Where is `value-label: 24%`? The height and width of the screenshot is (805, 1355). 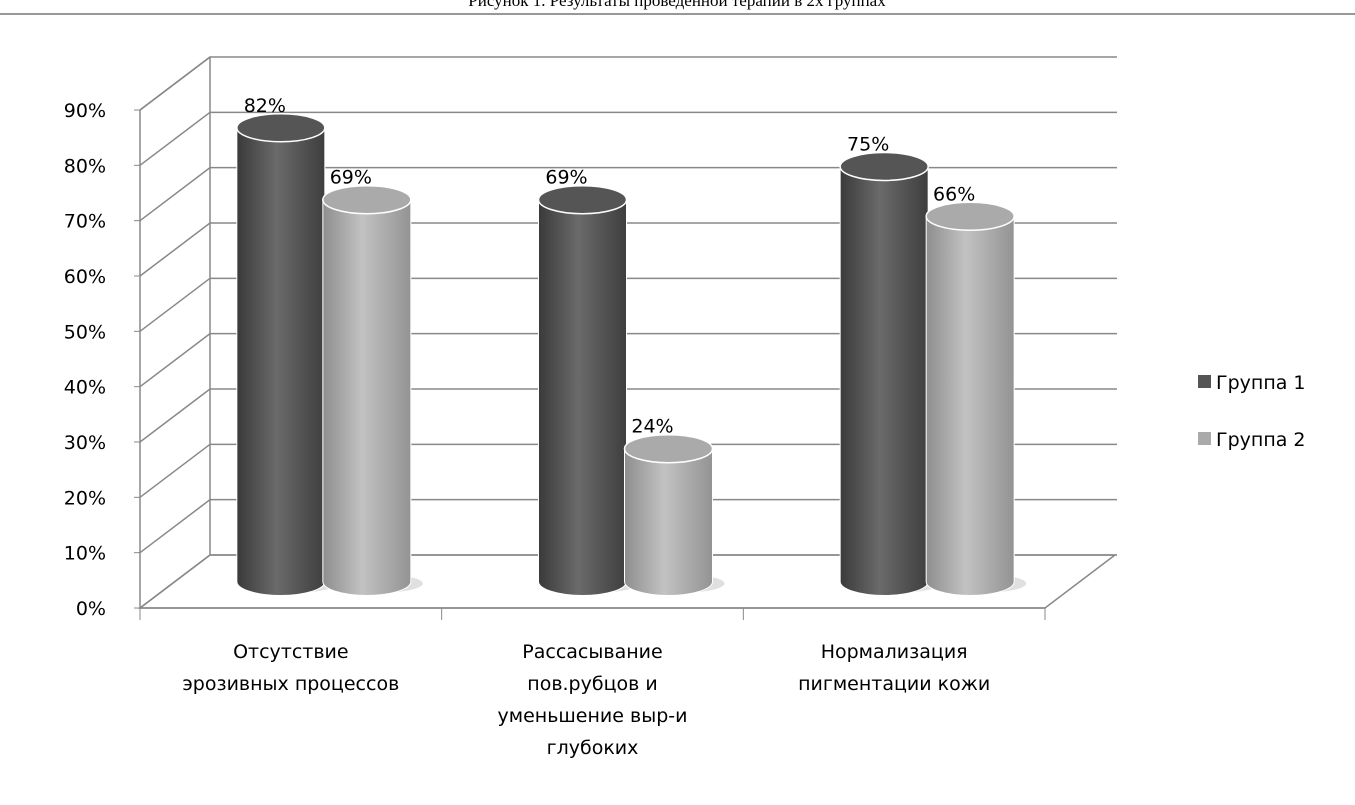 value-label: 24% is located at coordinates (652, 427).